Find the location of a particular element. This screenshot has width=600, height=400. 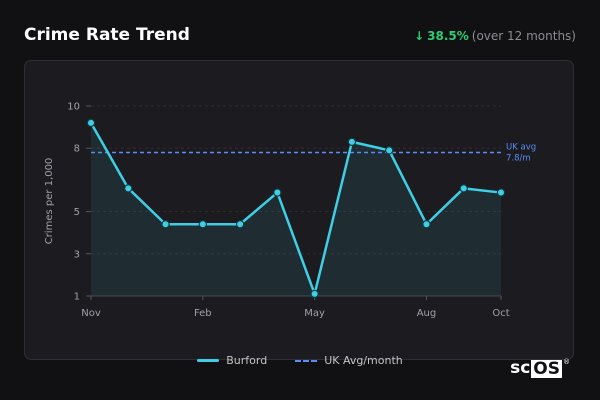

reference-label-line2: 7.8/m is located at coordinates (518, 158).